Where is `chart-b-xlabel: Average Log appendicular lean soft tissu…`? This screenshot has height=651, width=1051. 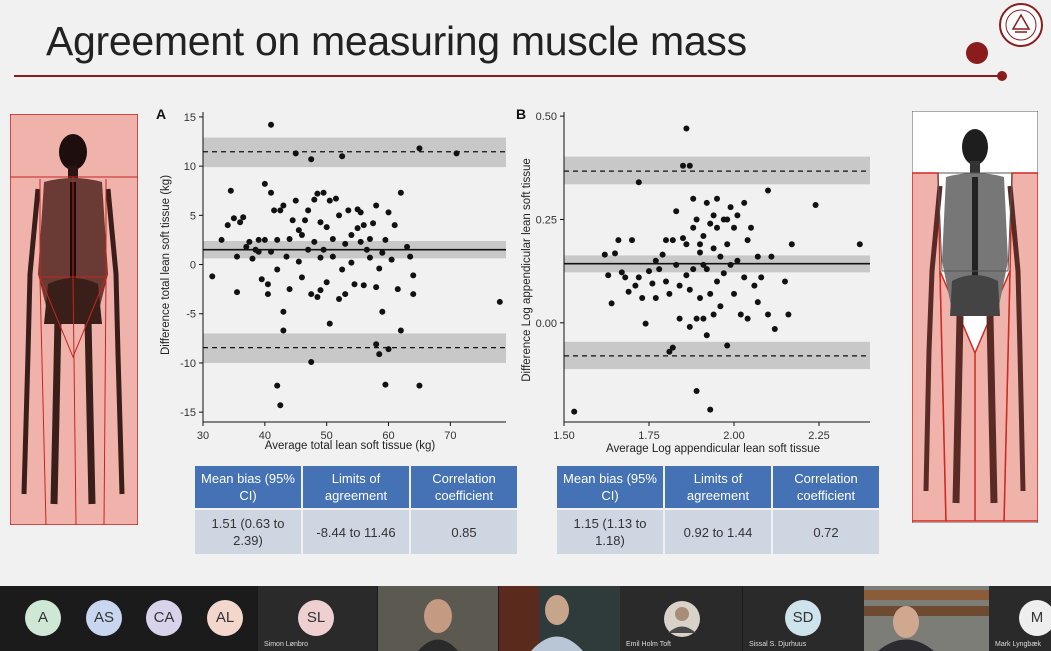 chart-b-xlabel: Average Log appendicular lean soft tissu… is located at coordinates (713, 449).